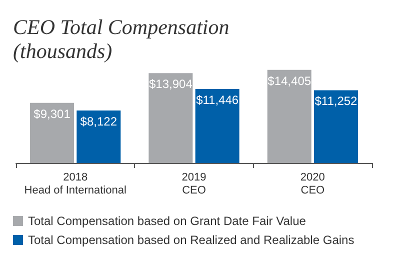  What do you see at coordinates (75, 184) in the screenshot?
I see `x-tick-label: 2018 Head of International` at bounding box center [75, 184].